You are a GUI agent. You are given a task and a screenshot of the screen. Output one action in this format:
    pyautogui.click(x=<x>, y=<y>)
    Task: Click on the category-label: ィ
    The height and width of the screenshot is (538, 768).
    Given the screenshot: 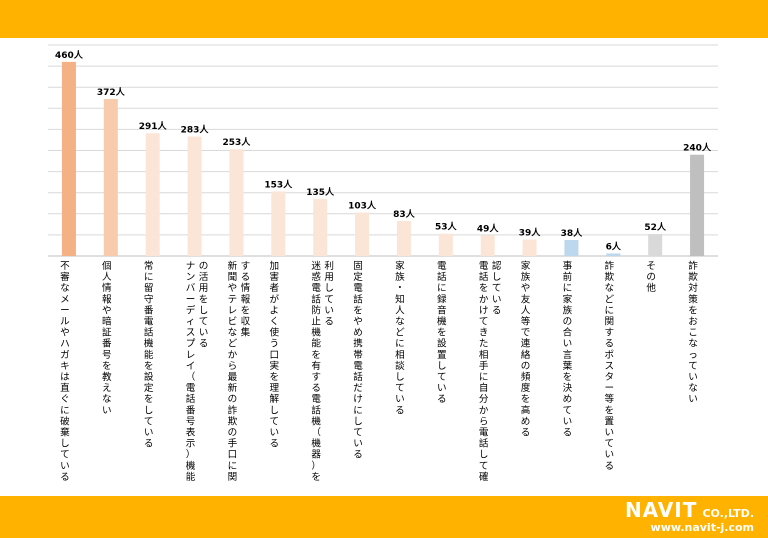 What is the action you would take?
    pyautogui.click(x=191, y=322)
    